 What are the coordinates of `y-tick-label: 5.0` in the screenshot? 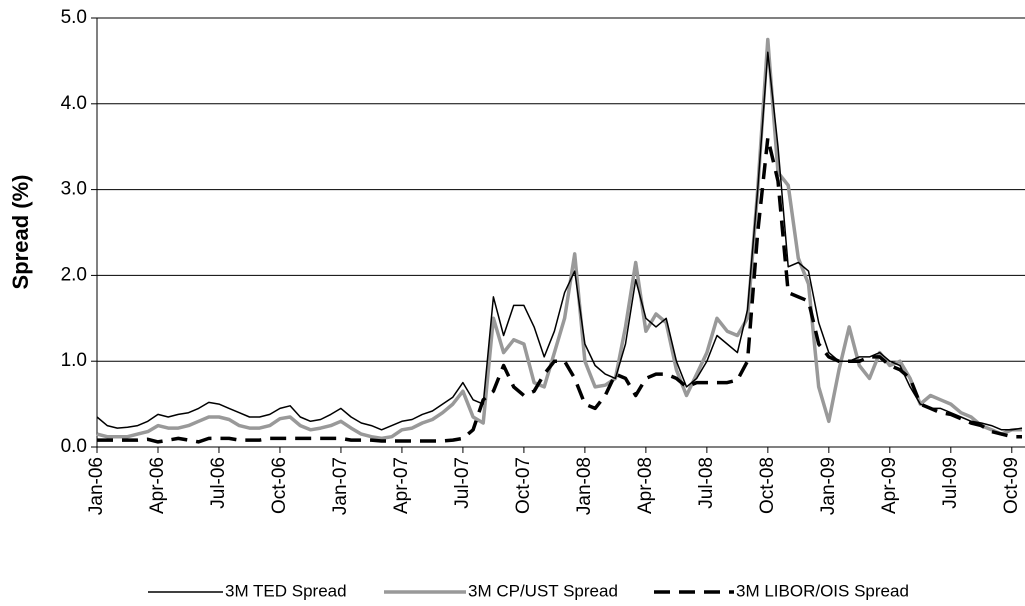 It's located at (74, 17).